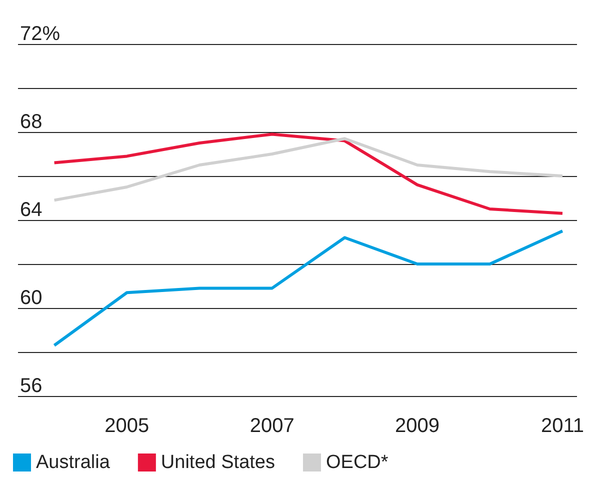  I want to click on y-tick-label: 56, so click(31, 386).